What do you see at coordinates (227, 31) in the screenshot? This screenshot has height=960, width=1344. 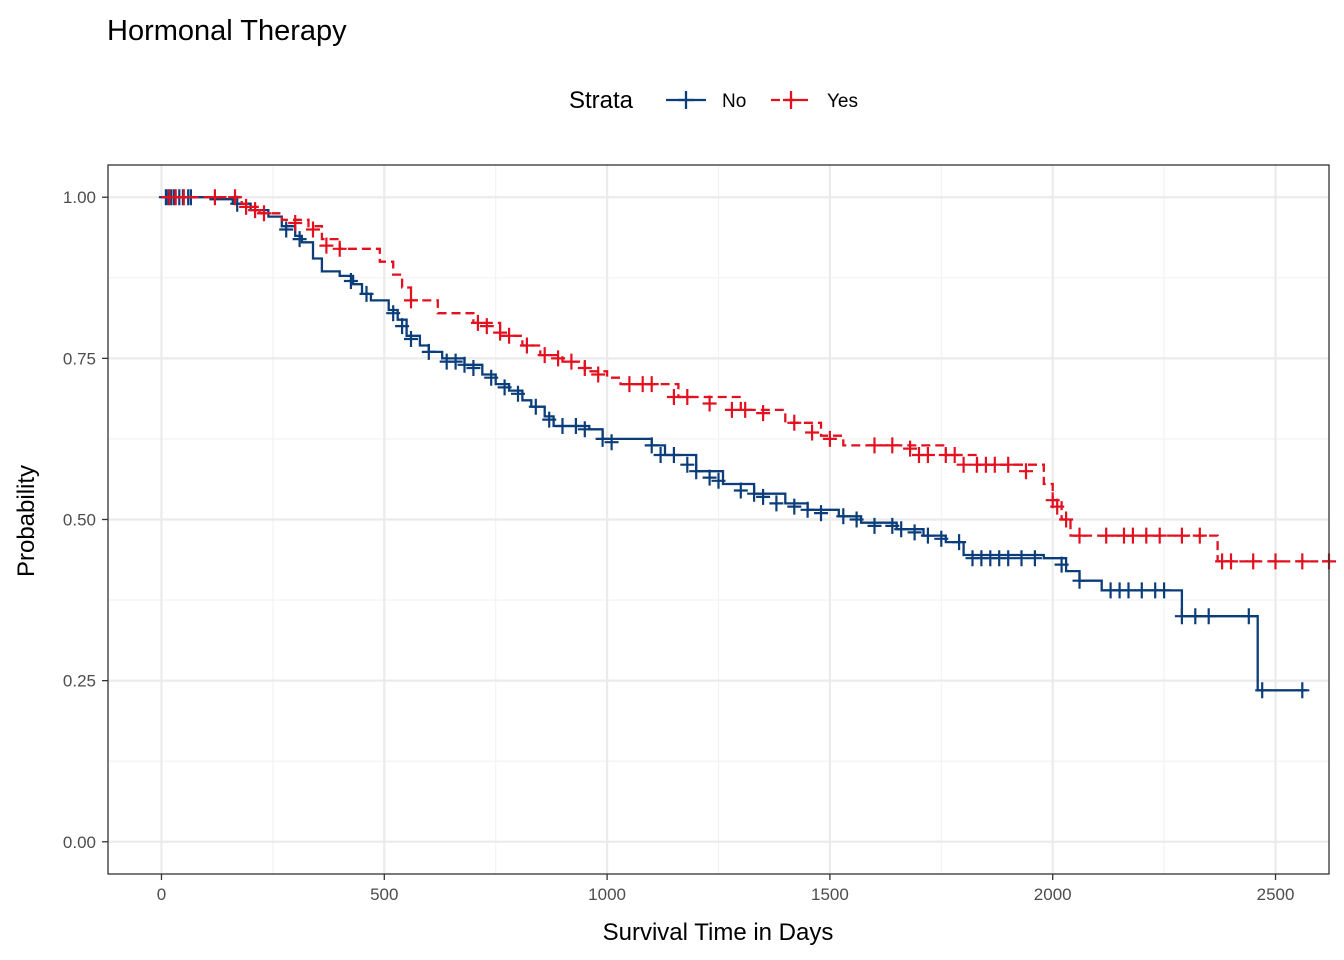 I see `chart-title: Hormonal Therapy` at bounding box center [227, 31].